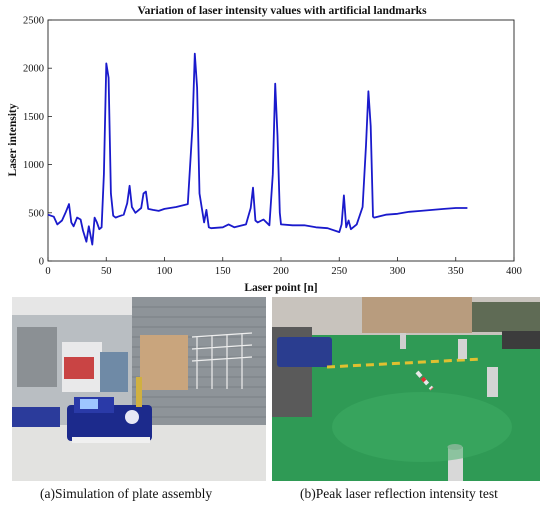 The height and width of the screenshot is (509, 550). I want to click on y-tick-label: 2500, so click(33, 21).